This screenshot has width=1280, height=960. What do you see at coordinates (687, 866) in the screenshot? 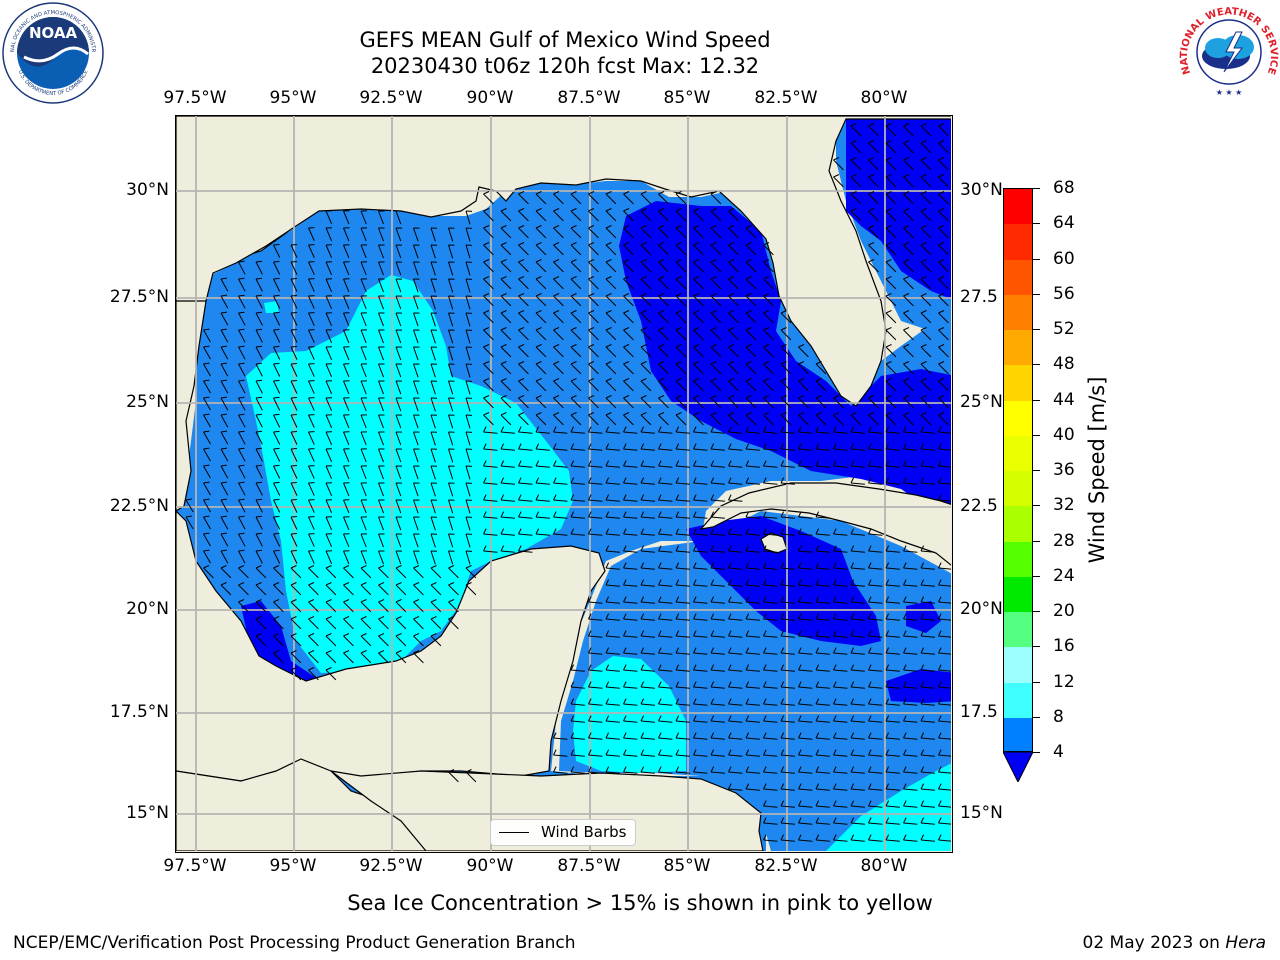
I see `lon-tick-bottom: 85°W` at bounding box center [687, 866].